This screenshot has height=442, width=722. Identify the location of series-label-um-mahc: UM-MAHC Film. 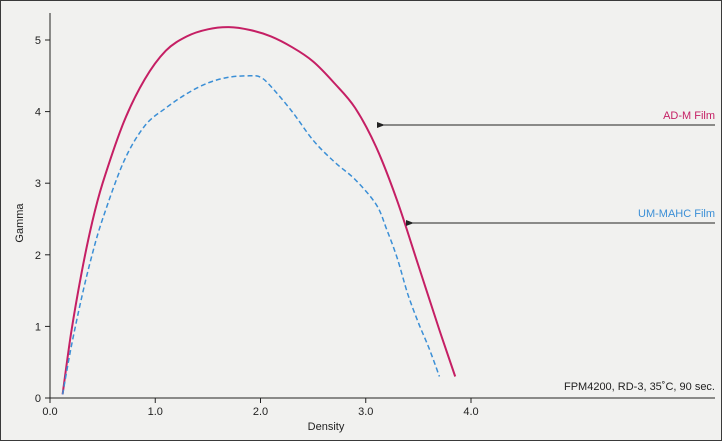
(676, 214).